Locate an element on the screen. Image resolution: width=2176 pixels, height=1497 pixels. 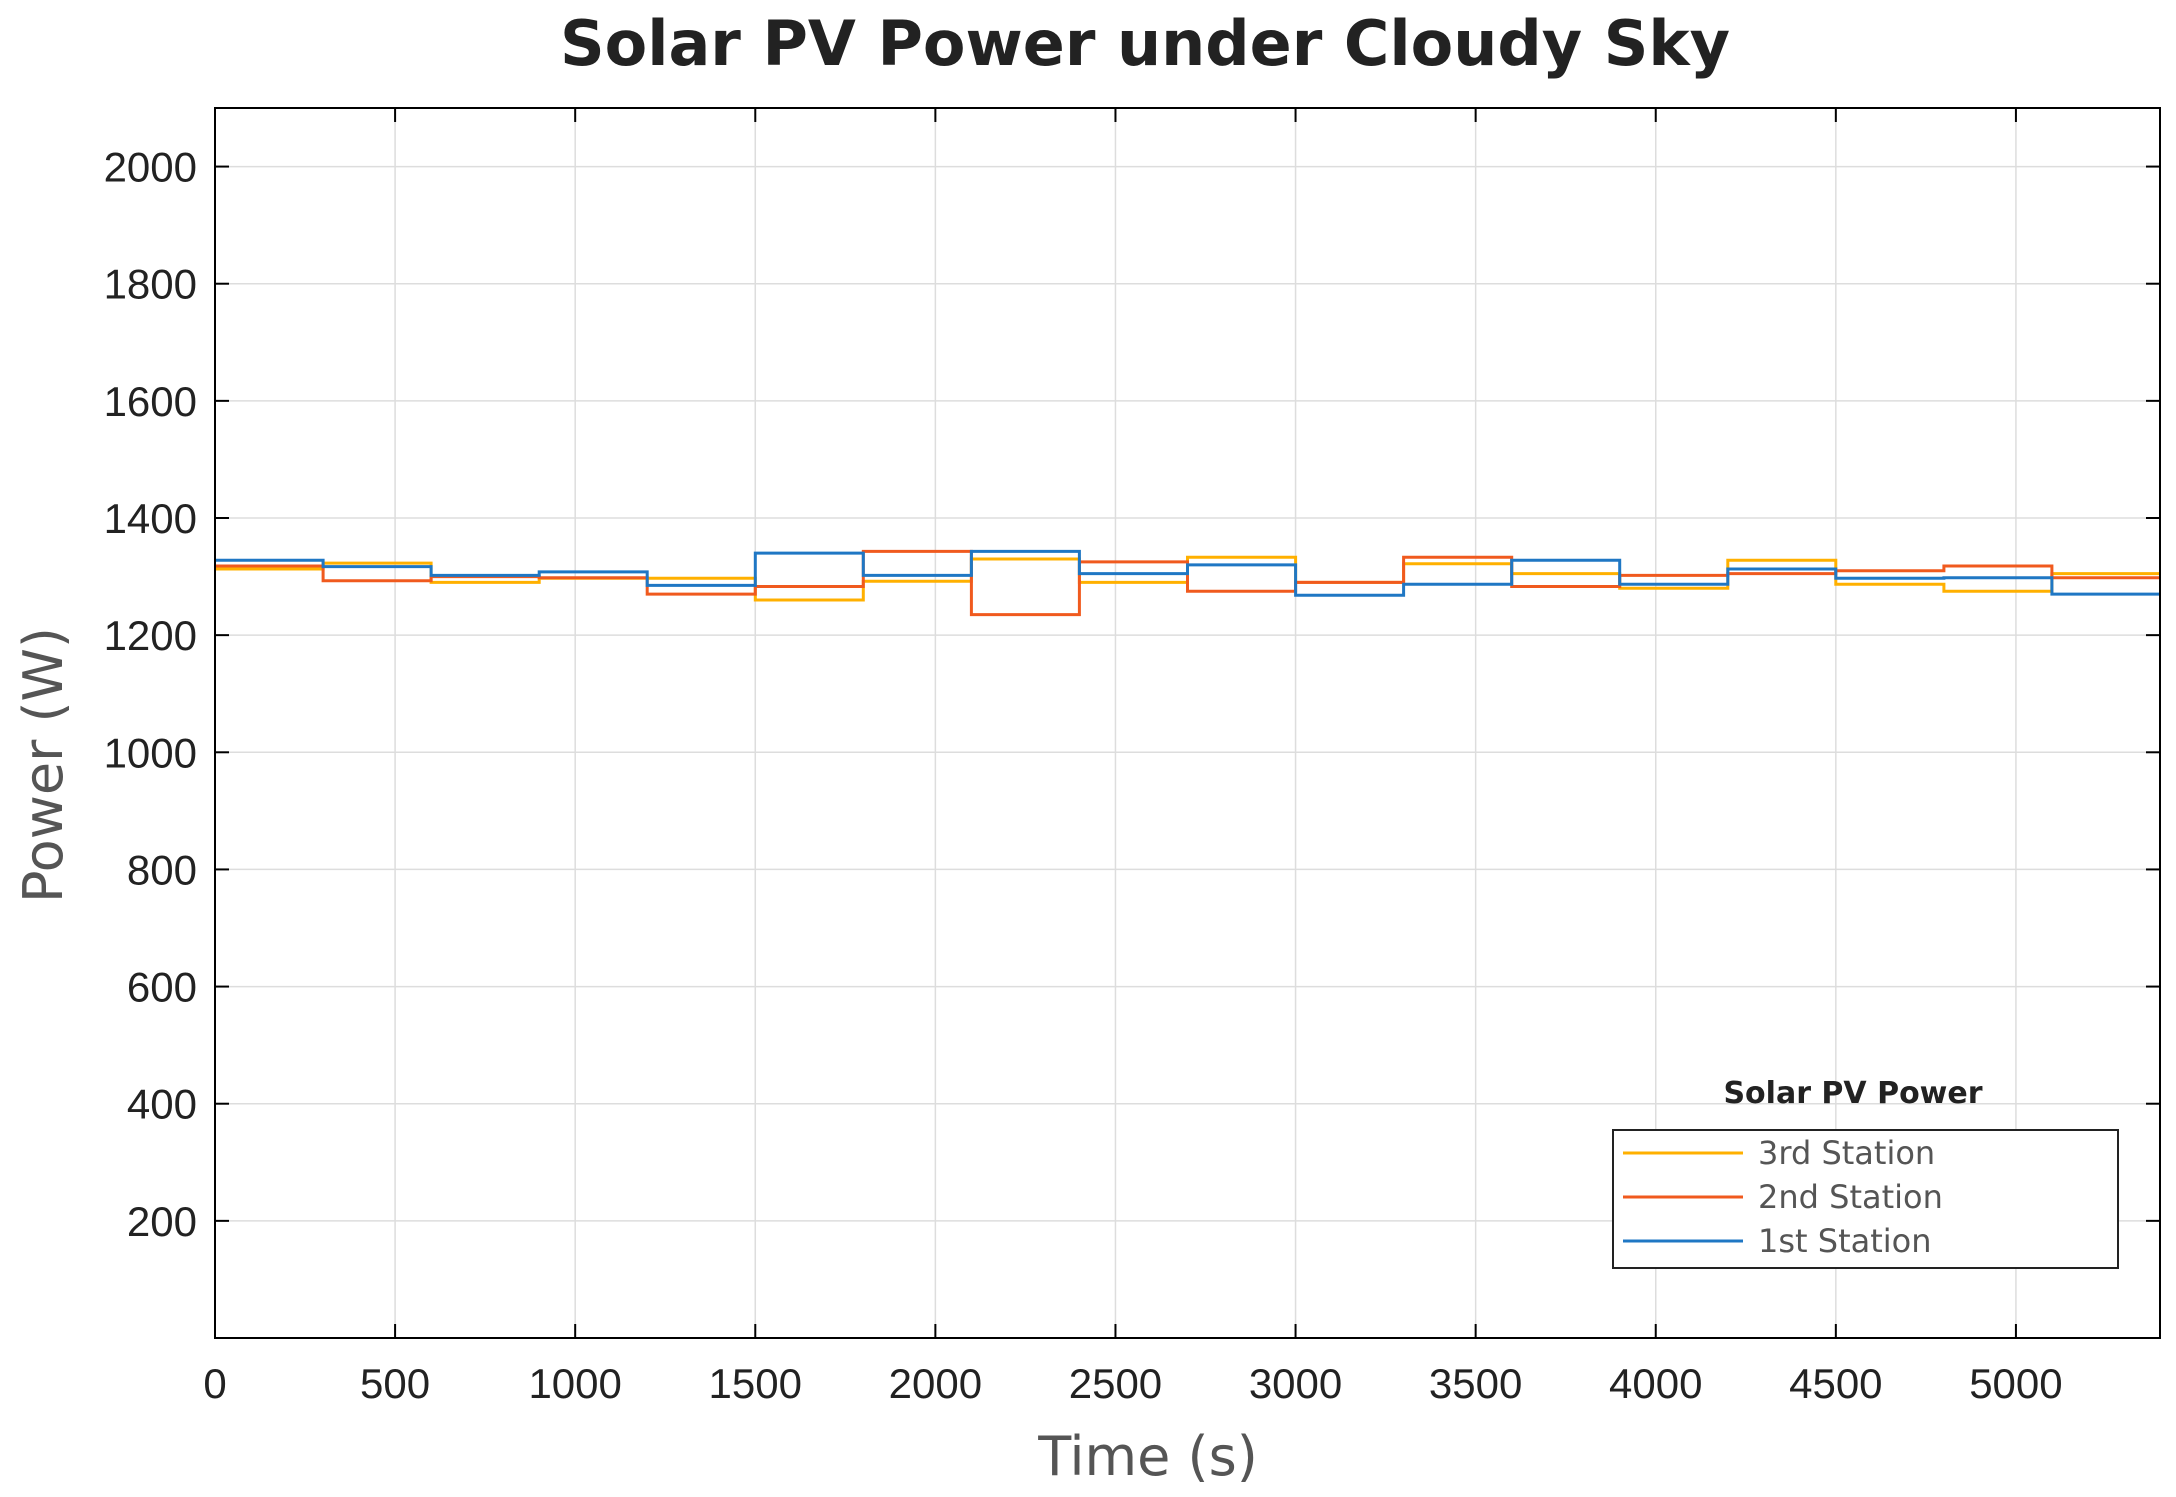
x-tick-label: 5000 is located at coordinates (2015, 1383).